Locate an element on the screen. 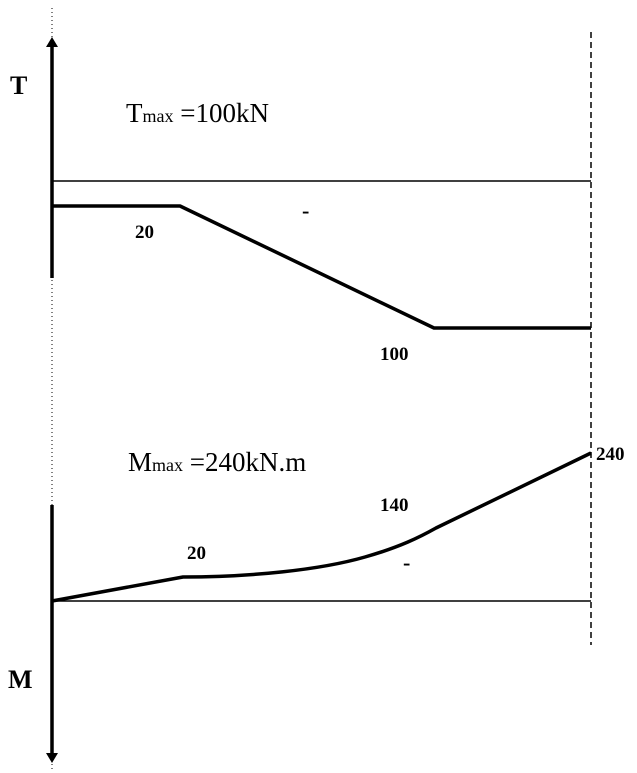  moment-sign: - is located at coordinates (406, 562).